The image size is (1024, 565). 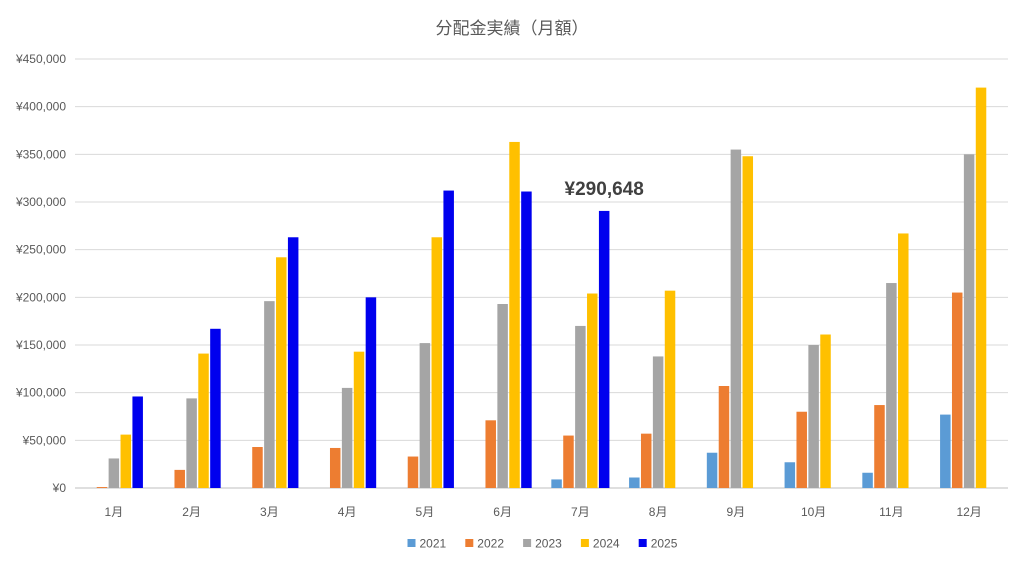 I want to click on legend-label-2024: 2024, so click(x=606, y=544).